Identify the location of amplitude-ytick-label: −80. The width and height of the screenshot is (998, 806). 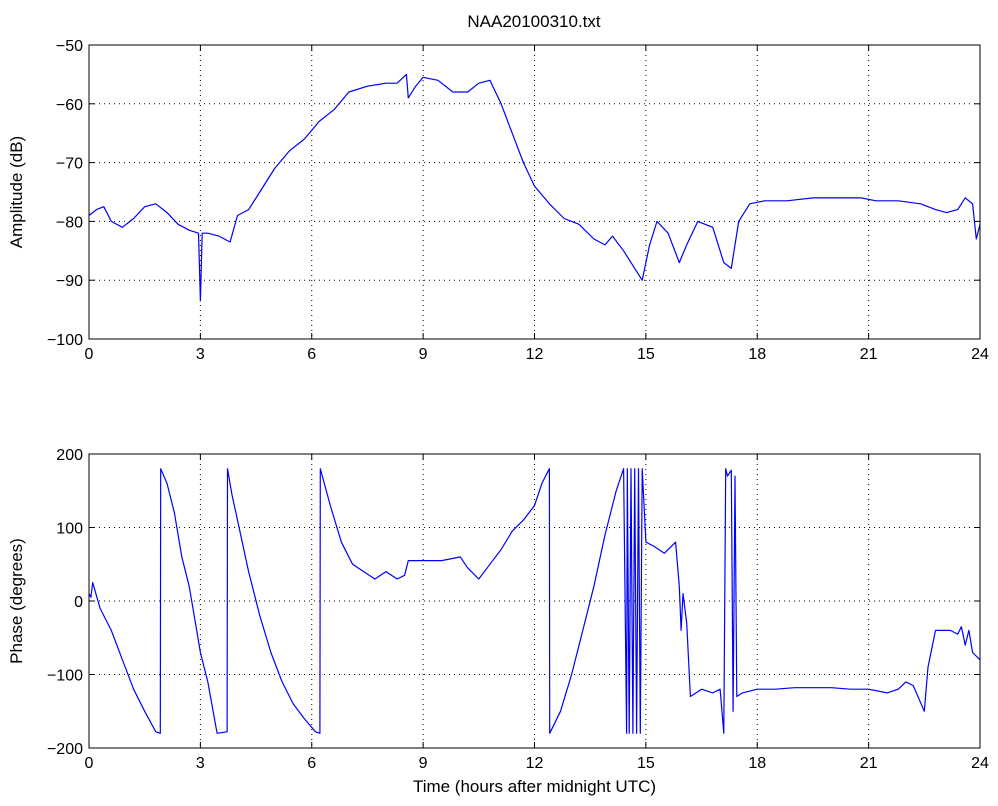
(69, 222).